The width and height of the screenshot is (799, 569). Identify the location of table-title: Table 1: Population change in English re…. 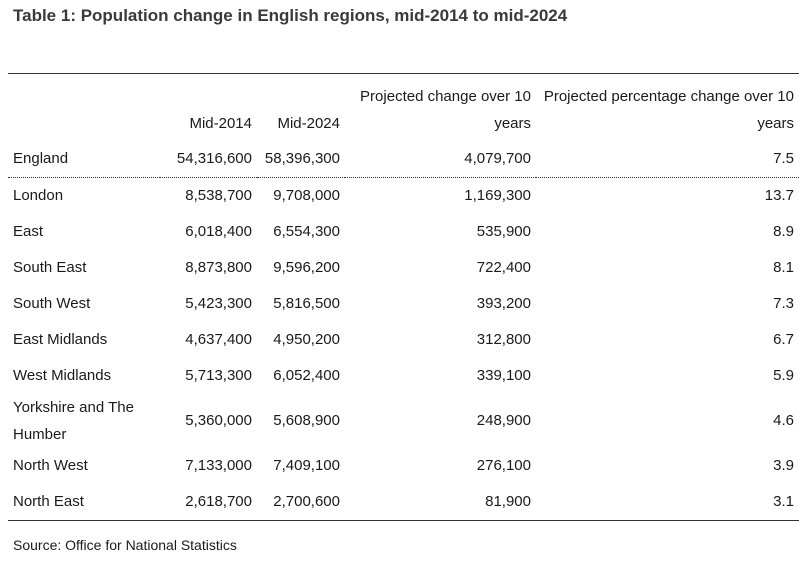
(290, 15).